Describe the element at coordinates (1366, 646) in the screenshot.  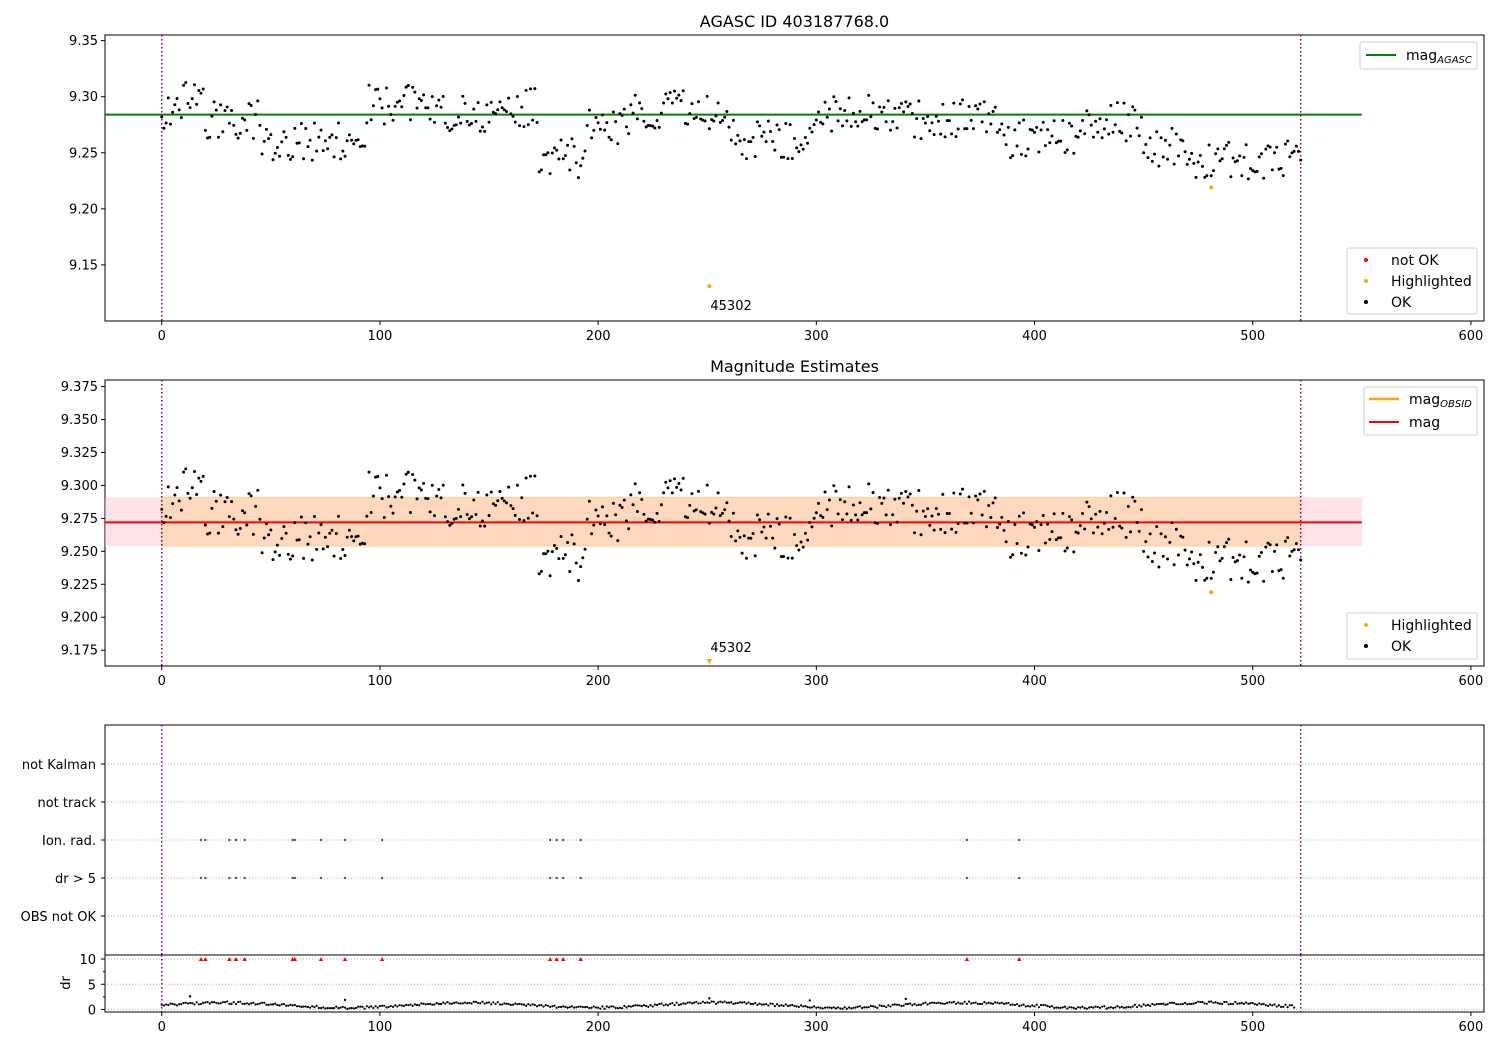
I see `legend-point-swatch` at that location.